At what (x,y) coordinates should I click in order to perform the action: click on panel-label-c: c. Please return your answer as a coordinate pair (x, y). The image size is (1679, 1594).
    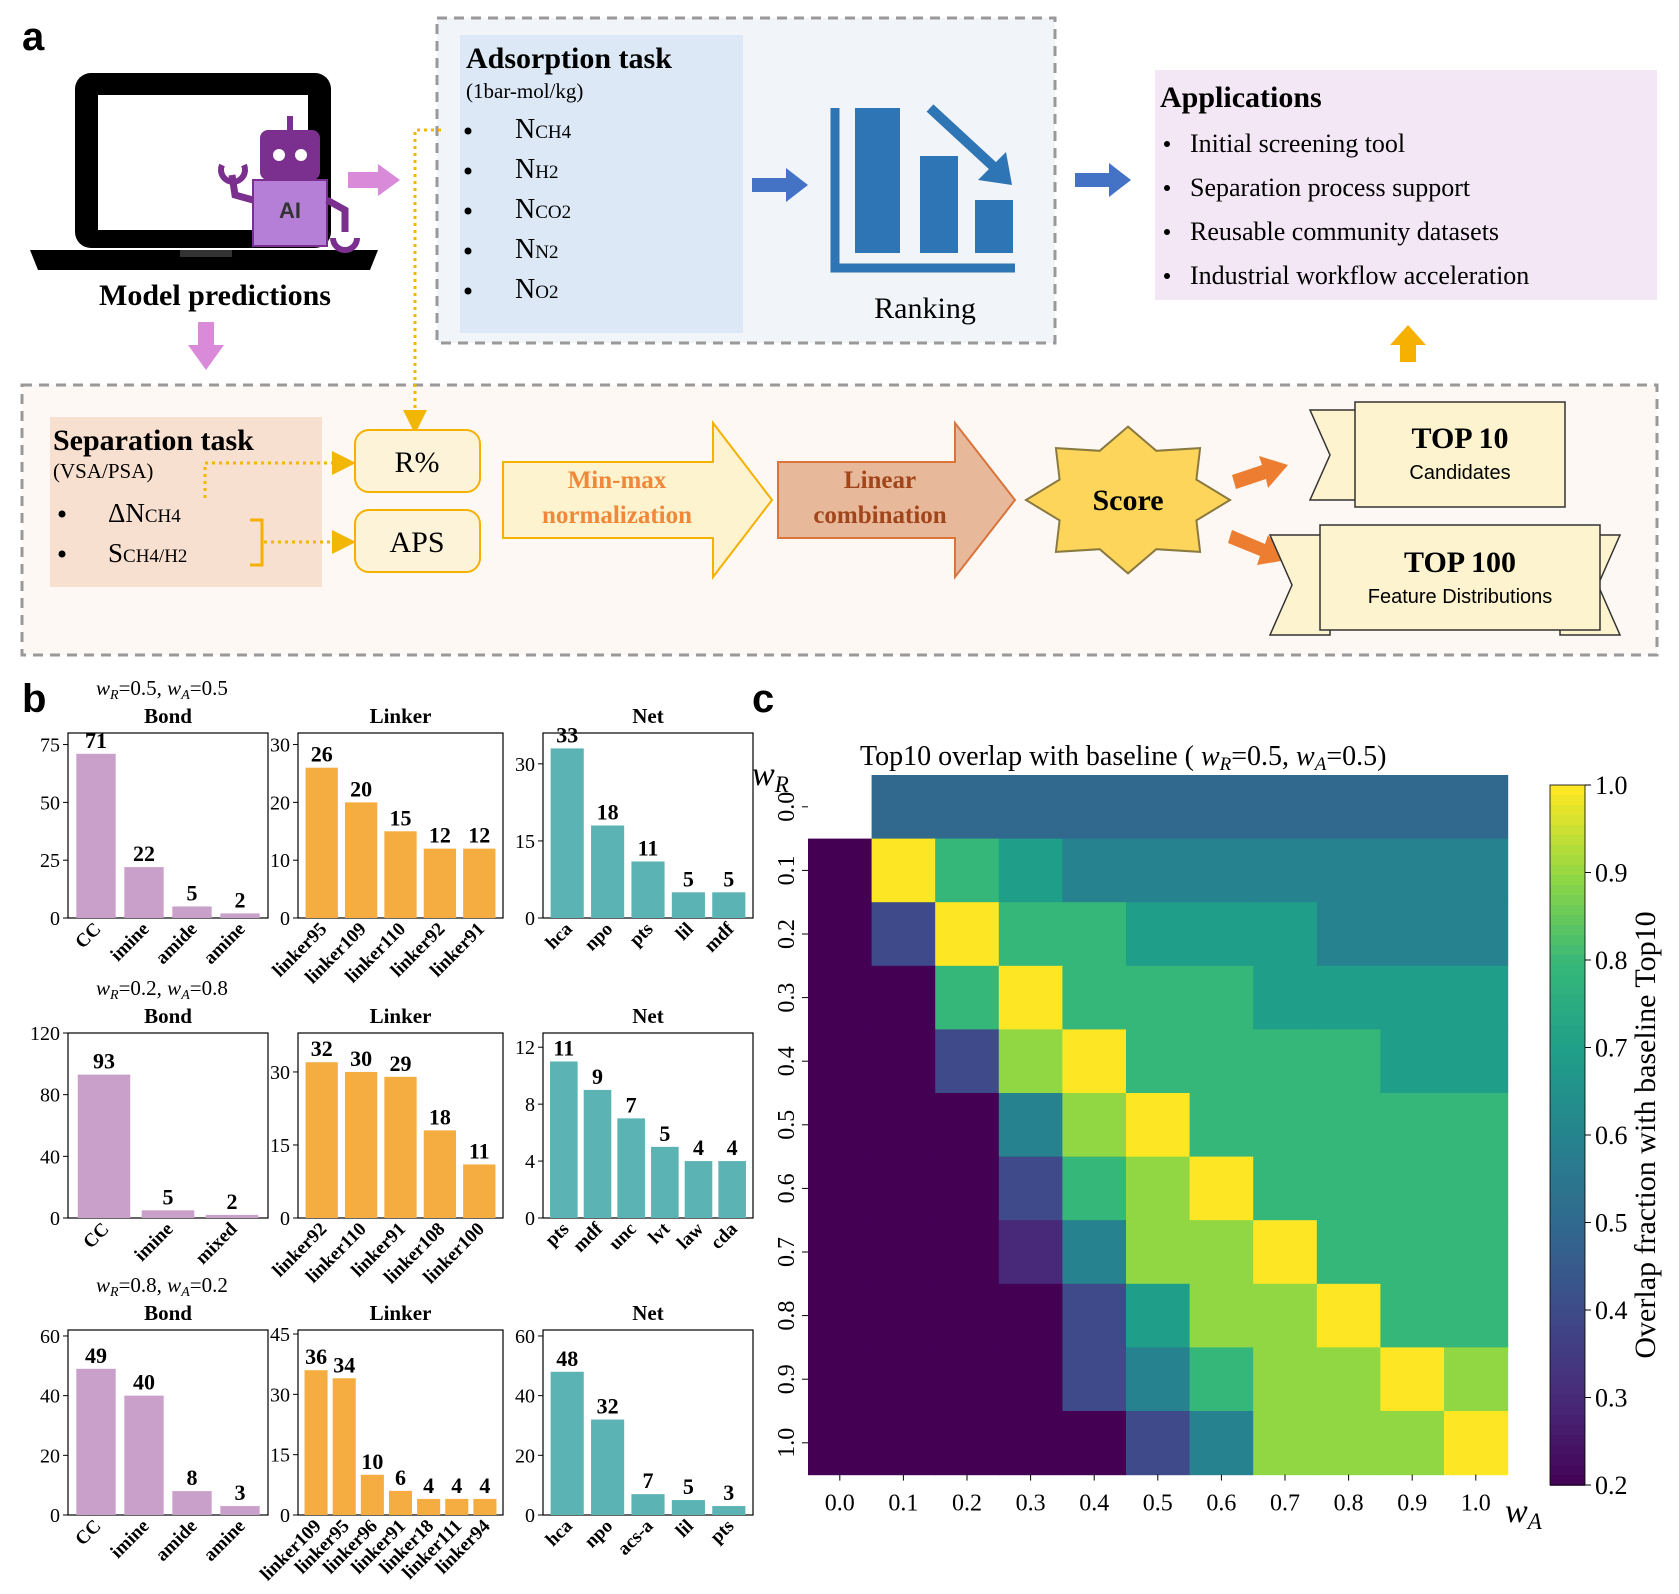
    Looking at the image, I should click on (763, 699).